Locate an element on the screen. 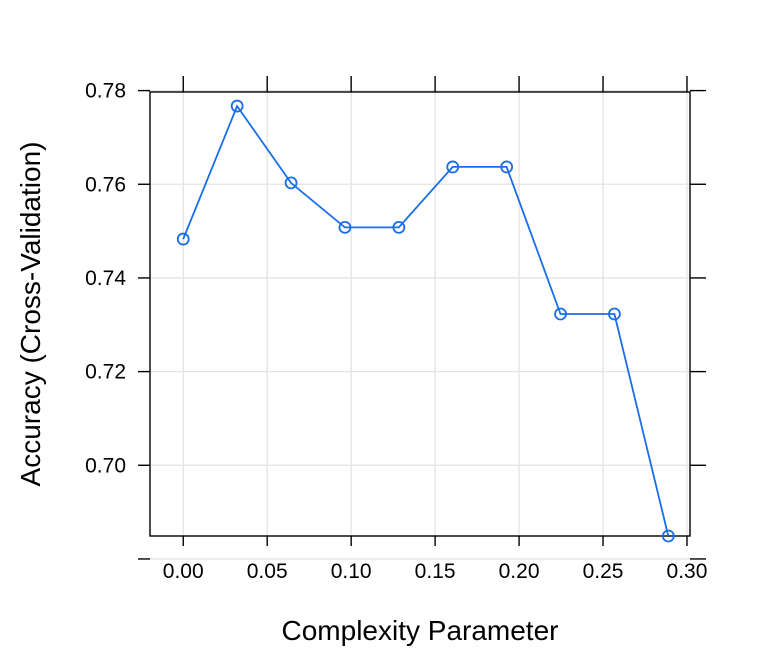  y-tick-label: 0.74 is located at coordinates (105, 278).